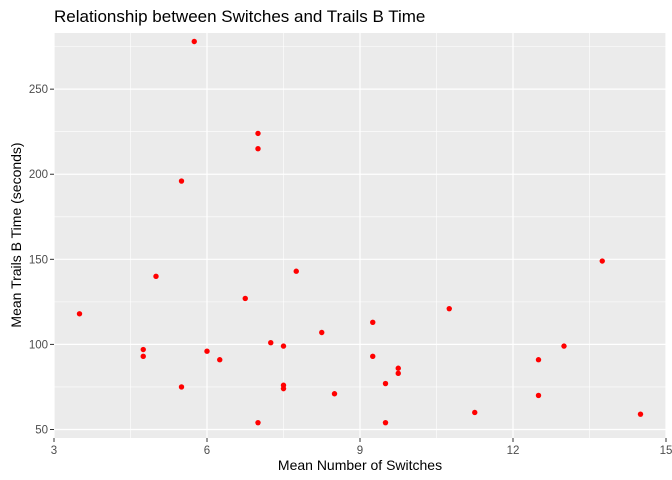 This screenshot has height=480, width=672. Describe the element at coordinates (38, 175) in the screenshot. I see `y-tick-label: 200` at that location.